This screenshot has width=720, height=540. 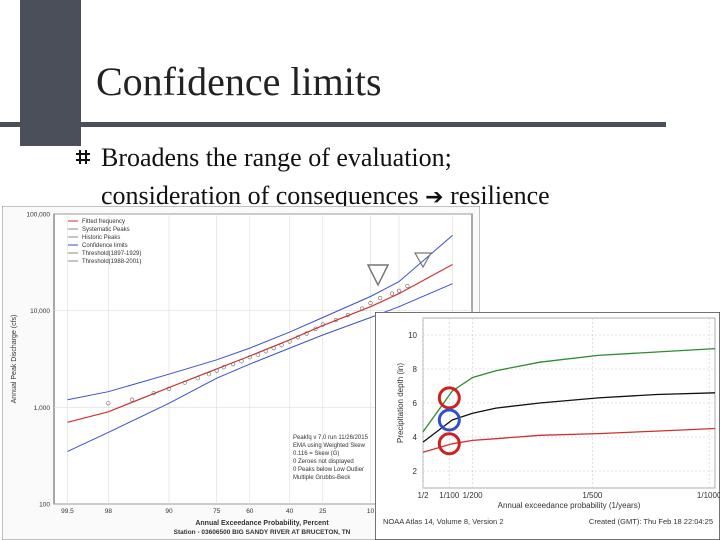 What do you see at coordinates (83, 157) in the screenshot?
I see `bullet-icon` at bounding box center [83, 157].